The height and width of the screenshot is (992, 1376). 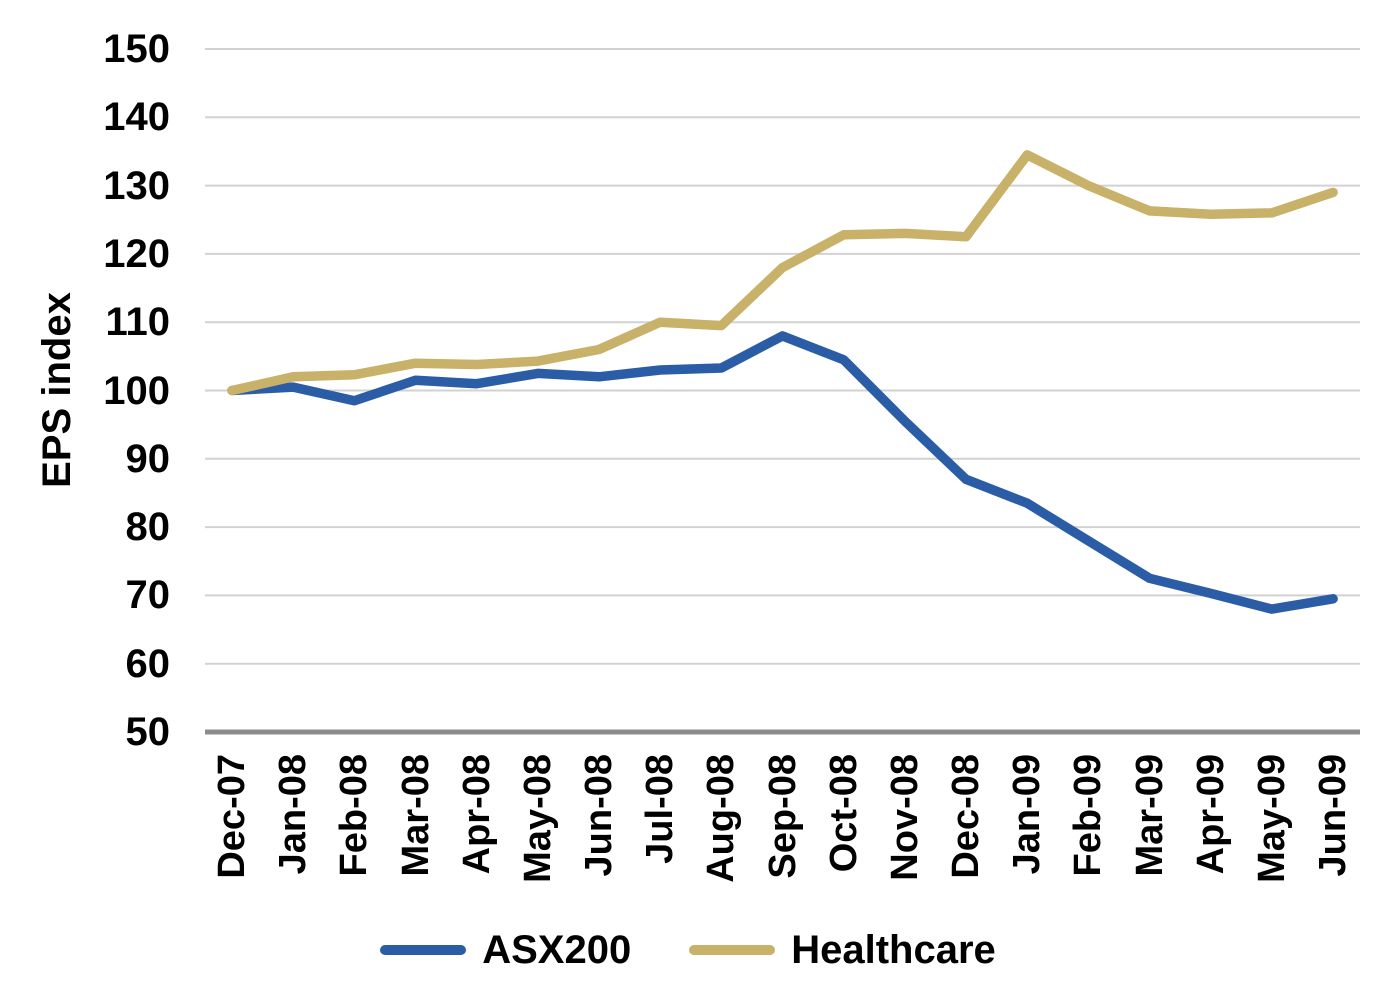 I want to click on legend-swatch-healthcare, so click(x=732, y=950).